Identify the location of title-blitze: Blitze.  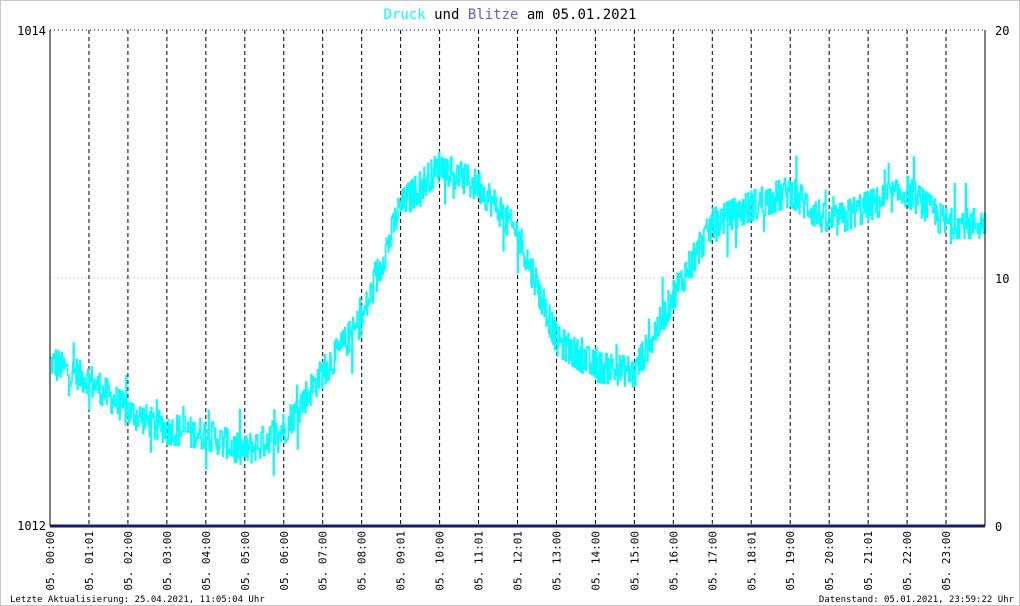
(493, 15).